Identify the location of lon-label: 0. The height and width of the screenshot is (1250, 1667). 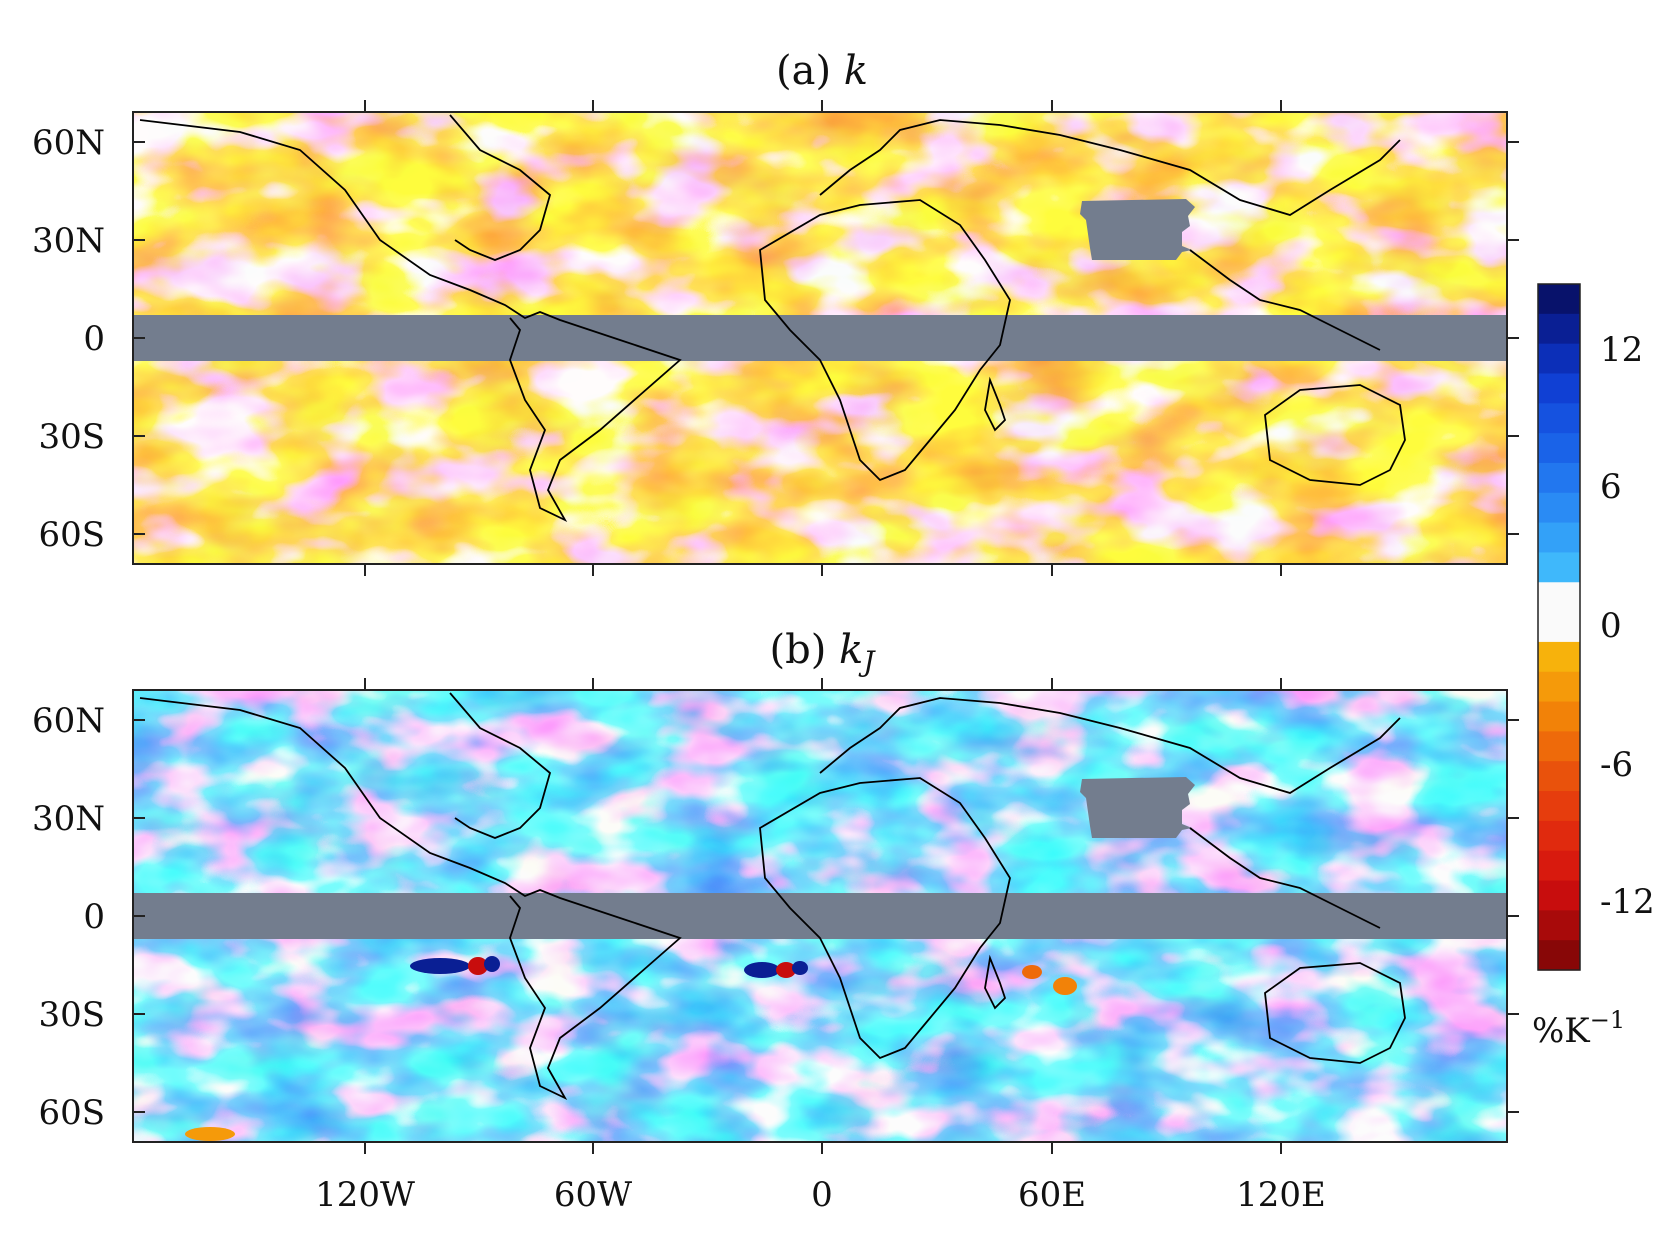
(822, 1195).